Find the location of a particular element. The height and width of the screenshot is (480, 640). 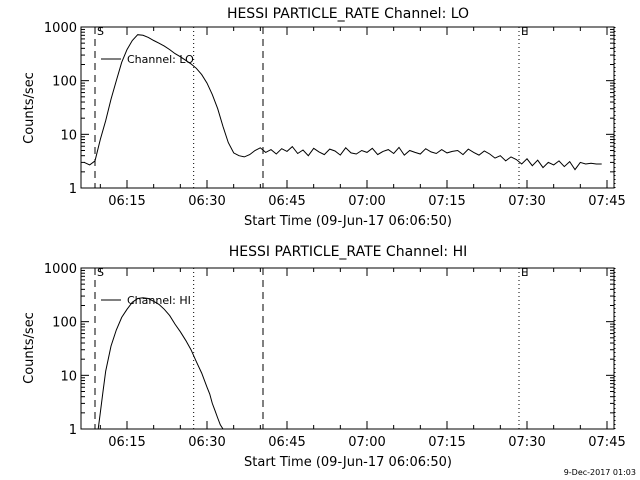

y-axis-label-hi: Counts/sec is located at coordinates (29, 348).